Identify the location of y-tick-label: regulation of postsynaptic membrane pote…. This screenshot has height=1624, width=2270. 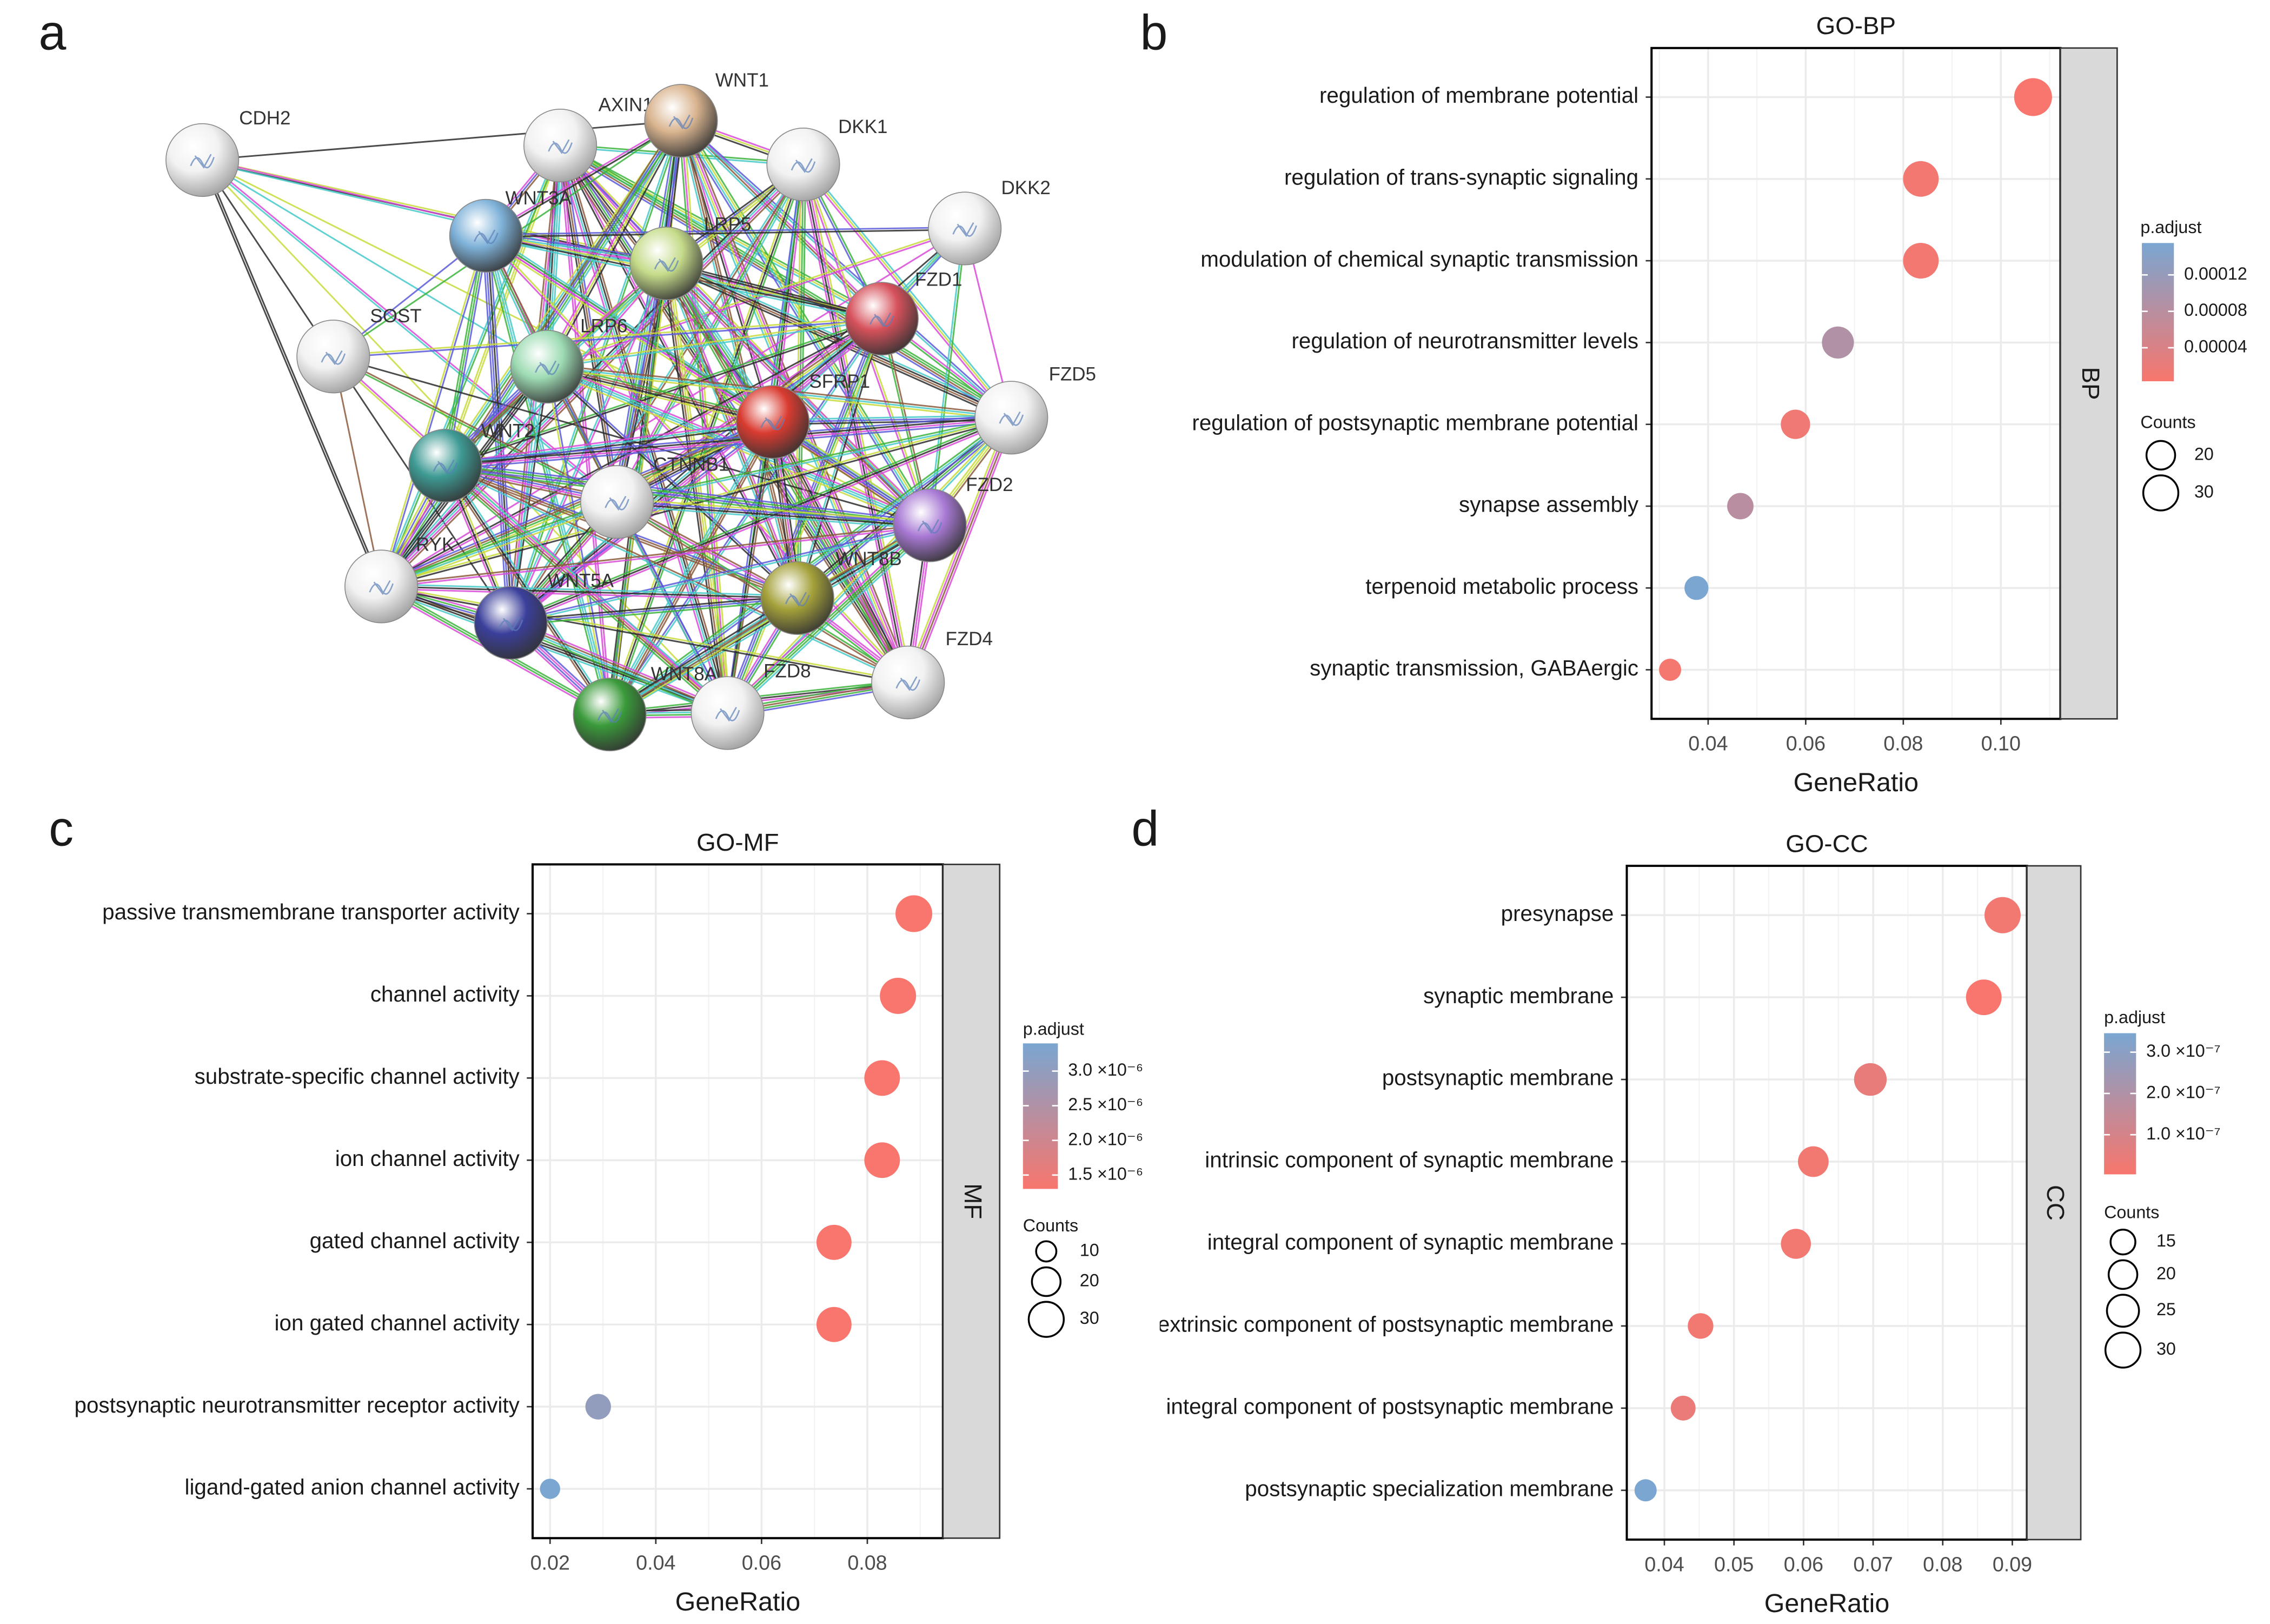
(1415, 422).